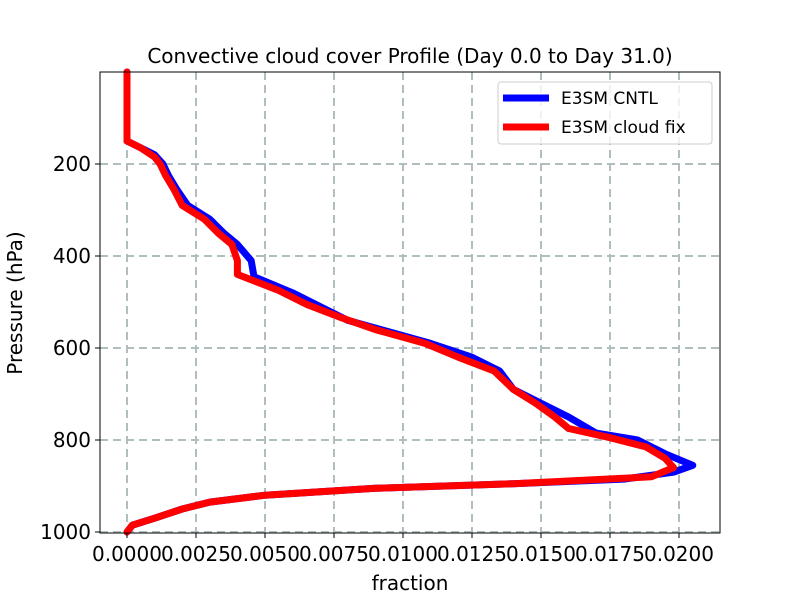  What do you see at coordinates (15, 302) in the screenshot?
I see `y-axis-label: Pressure (hPa)` at bounding box center [15, 302].